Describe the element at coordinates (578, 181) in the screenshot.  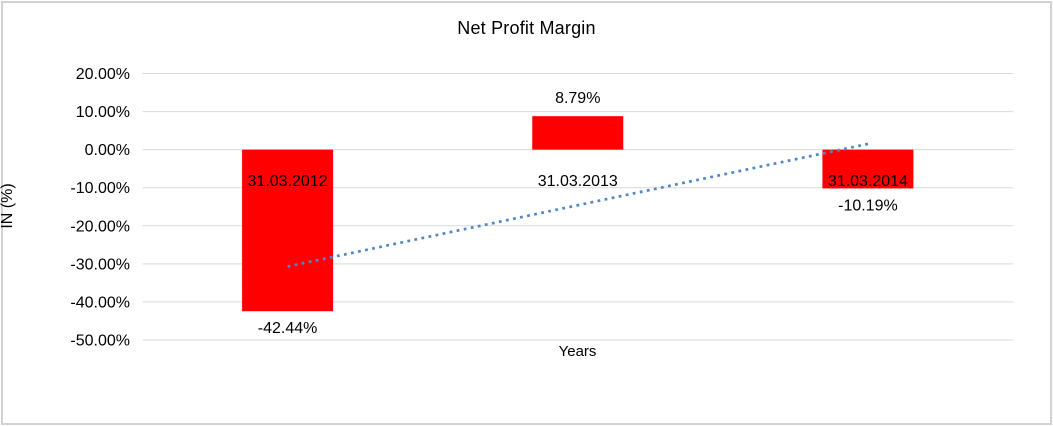
I see `category-label: 31.03.2013` at that location.